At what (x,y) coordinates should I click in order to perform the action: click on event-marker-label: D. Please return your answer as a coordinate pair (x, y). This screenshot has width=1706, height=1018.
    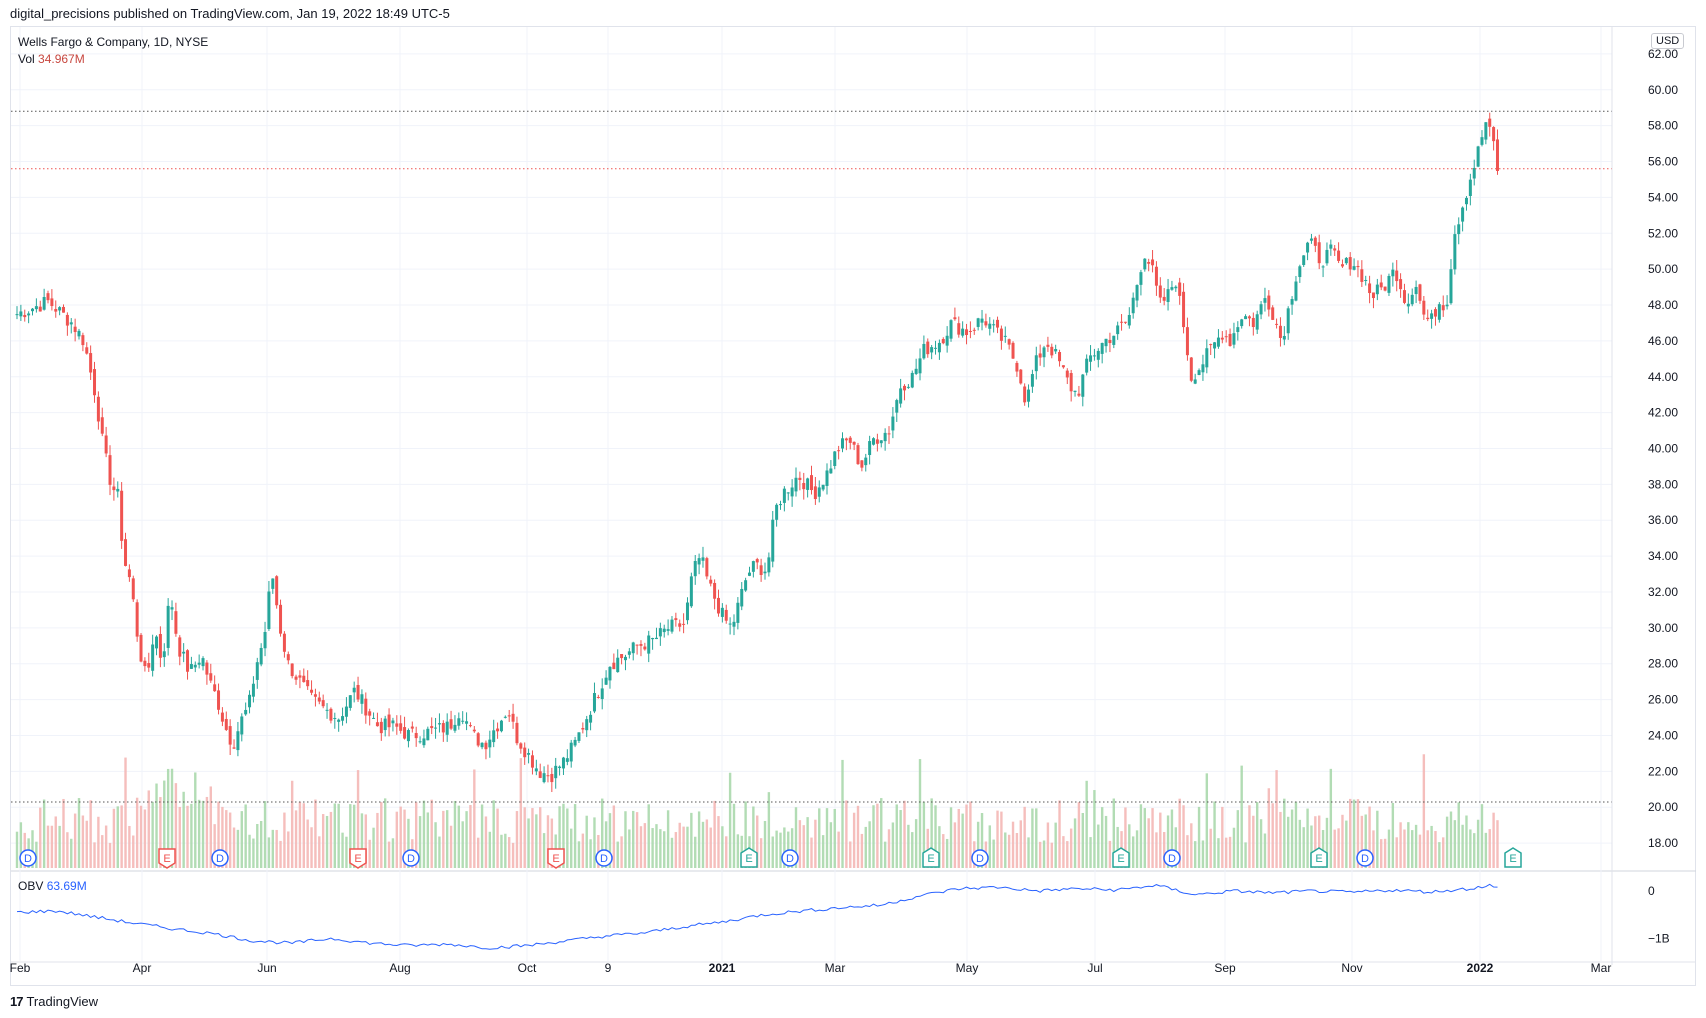
    Looking at the image, I should click on (790, 859).